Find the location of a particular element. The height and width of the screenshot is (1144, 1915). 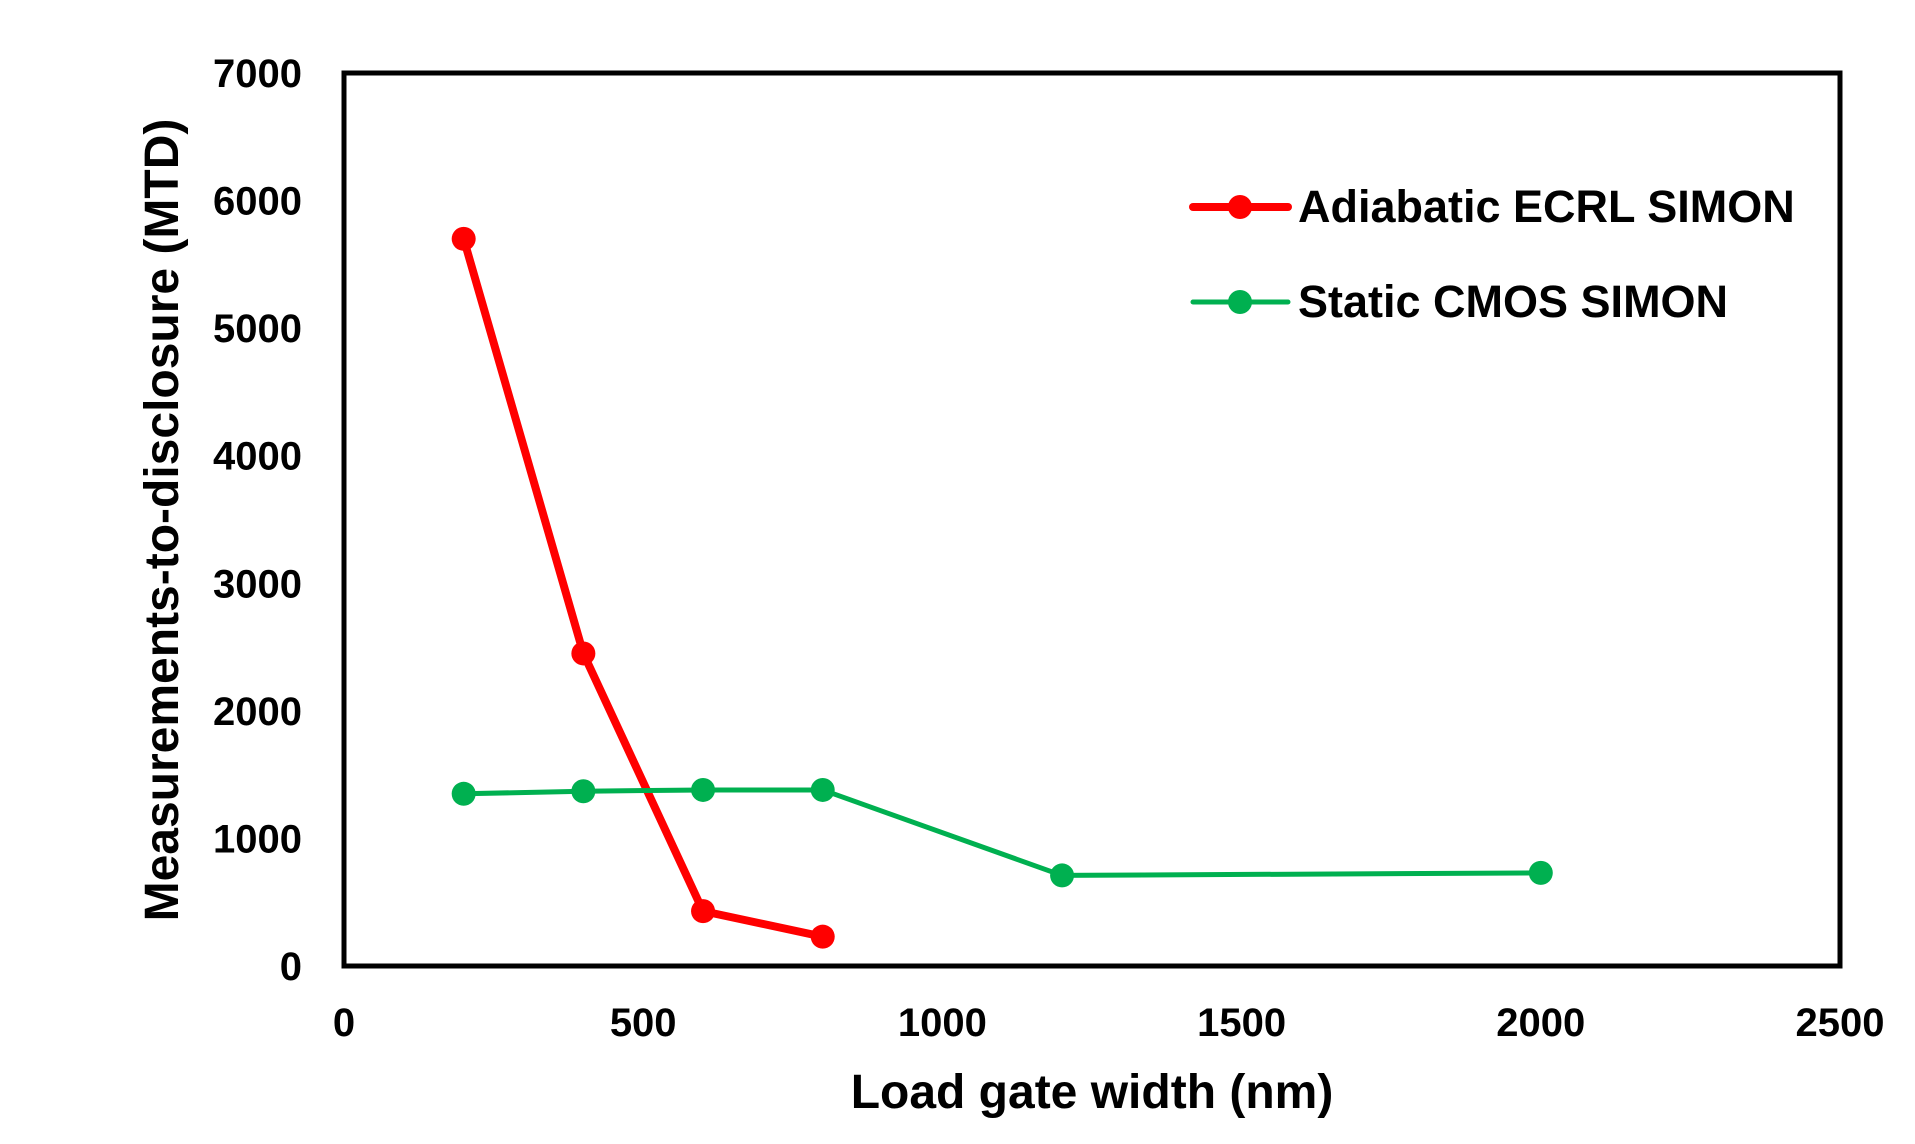

x-axis-tick-labels: 0 500 1000 1500 2000 2500 is located at coordinates (1109, 1023).